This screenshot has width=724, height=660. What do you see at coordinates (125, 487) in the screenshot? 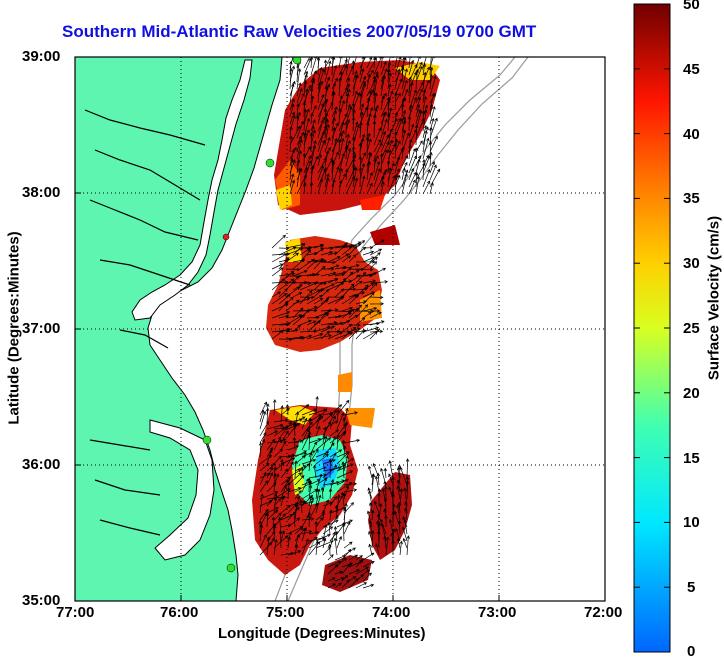
I see `sound-tributary` at bounding box center [125, 487].